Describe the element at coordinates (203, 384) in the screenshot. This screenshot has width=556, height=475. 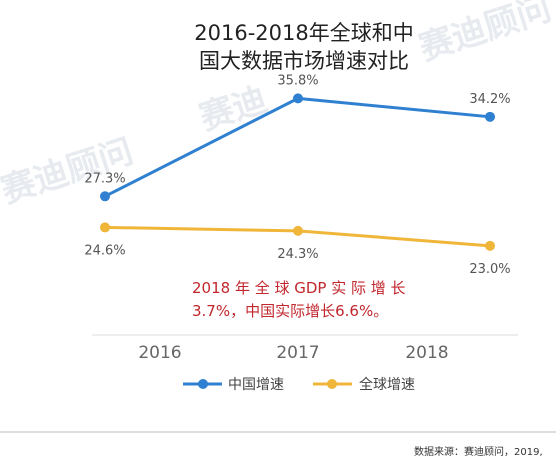
I see `legend-marker-china` at that location.